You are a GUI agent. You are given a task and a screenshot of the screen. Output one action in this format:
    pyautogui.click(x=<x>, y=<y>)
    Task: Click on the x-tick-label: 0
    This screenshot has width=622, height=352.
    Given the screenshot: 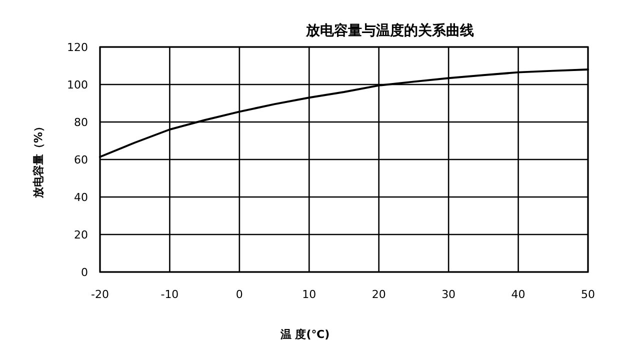 What is the action you would take?
    pyautogui.click(x=239, y=294)
    